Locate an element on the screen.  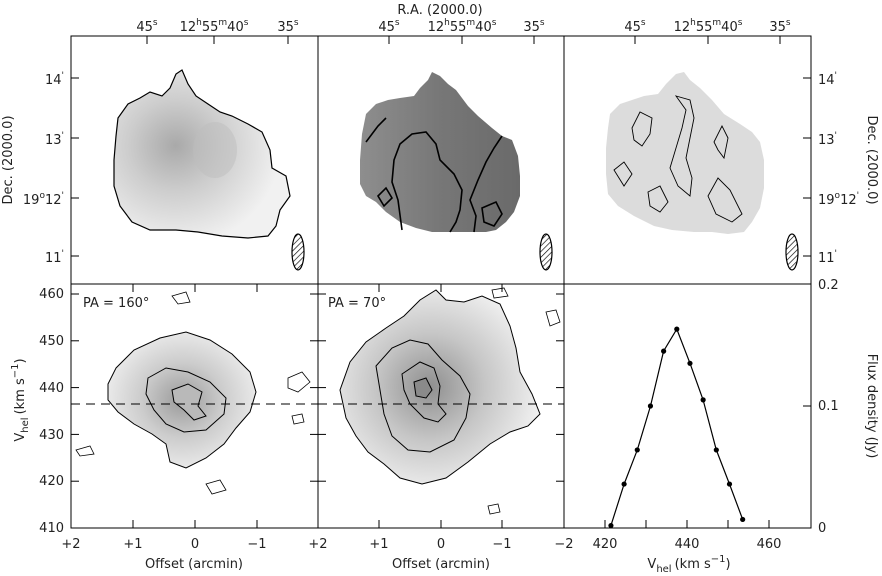
velocity-contour-c is located at coordinates (486, 184).